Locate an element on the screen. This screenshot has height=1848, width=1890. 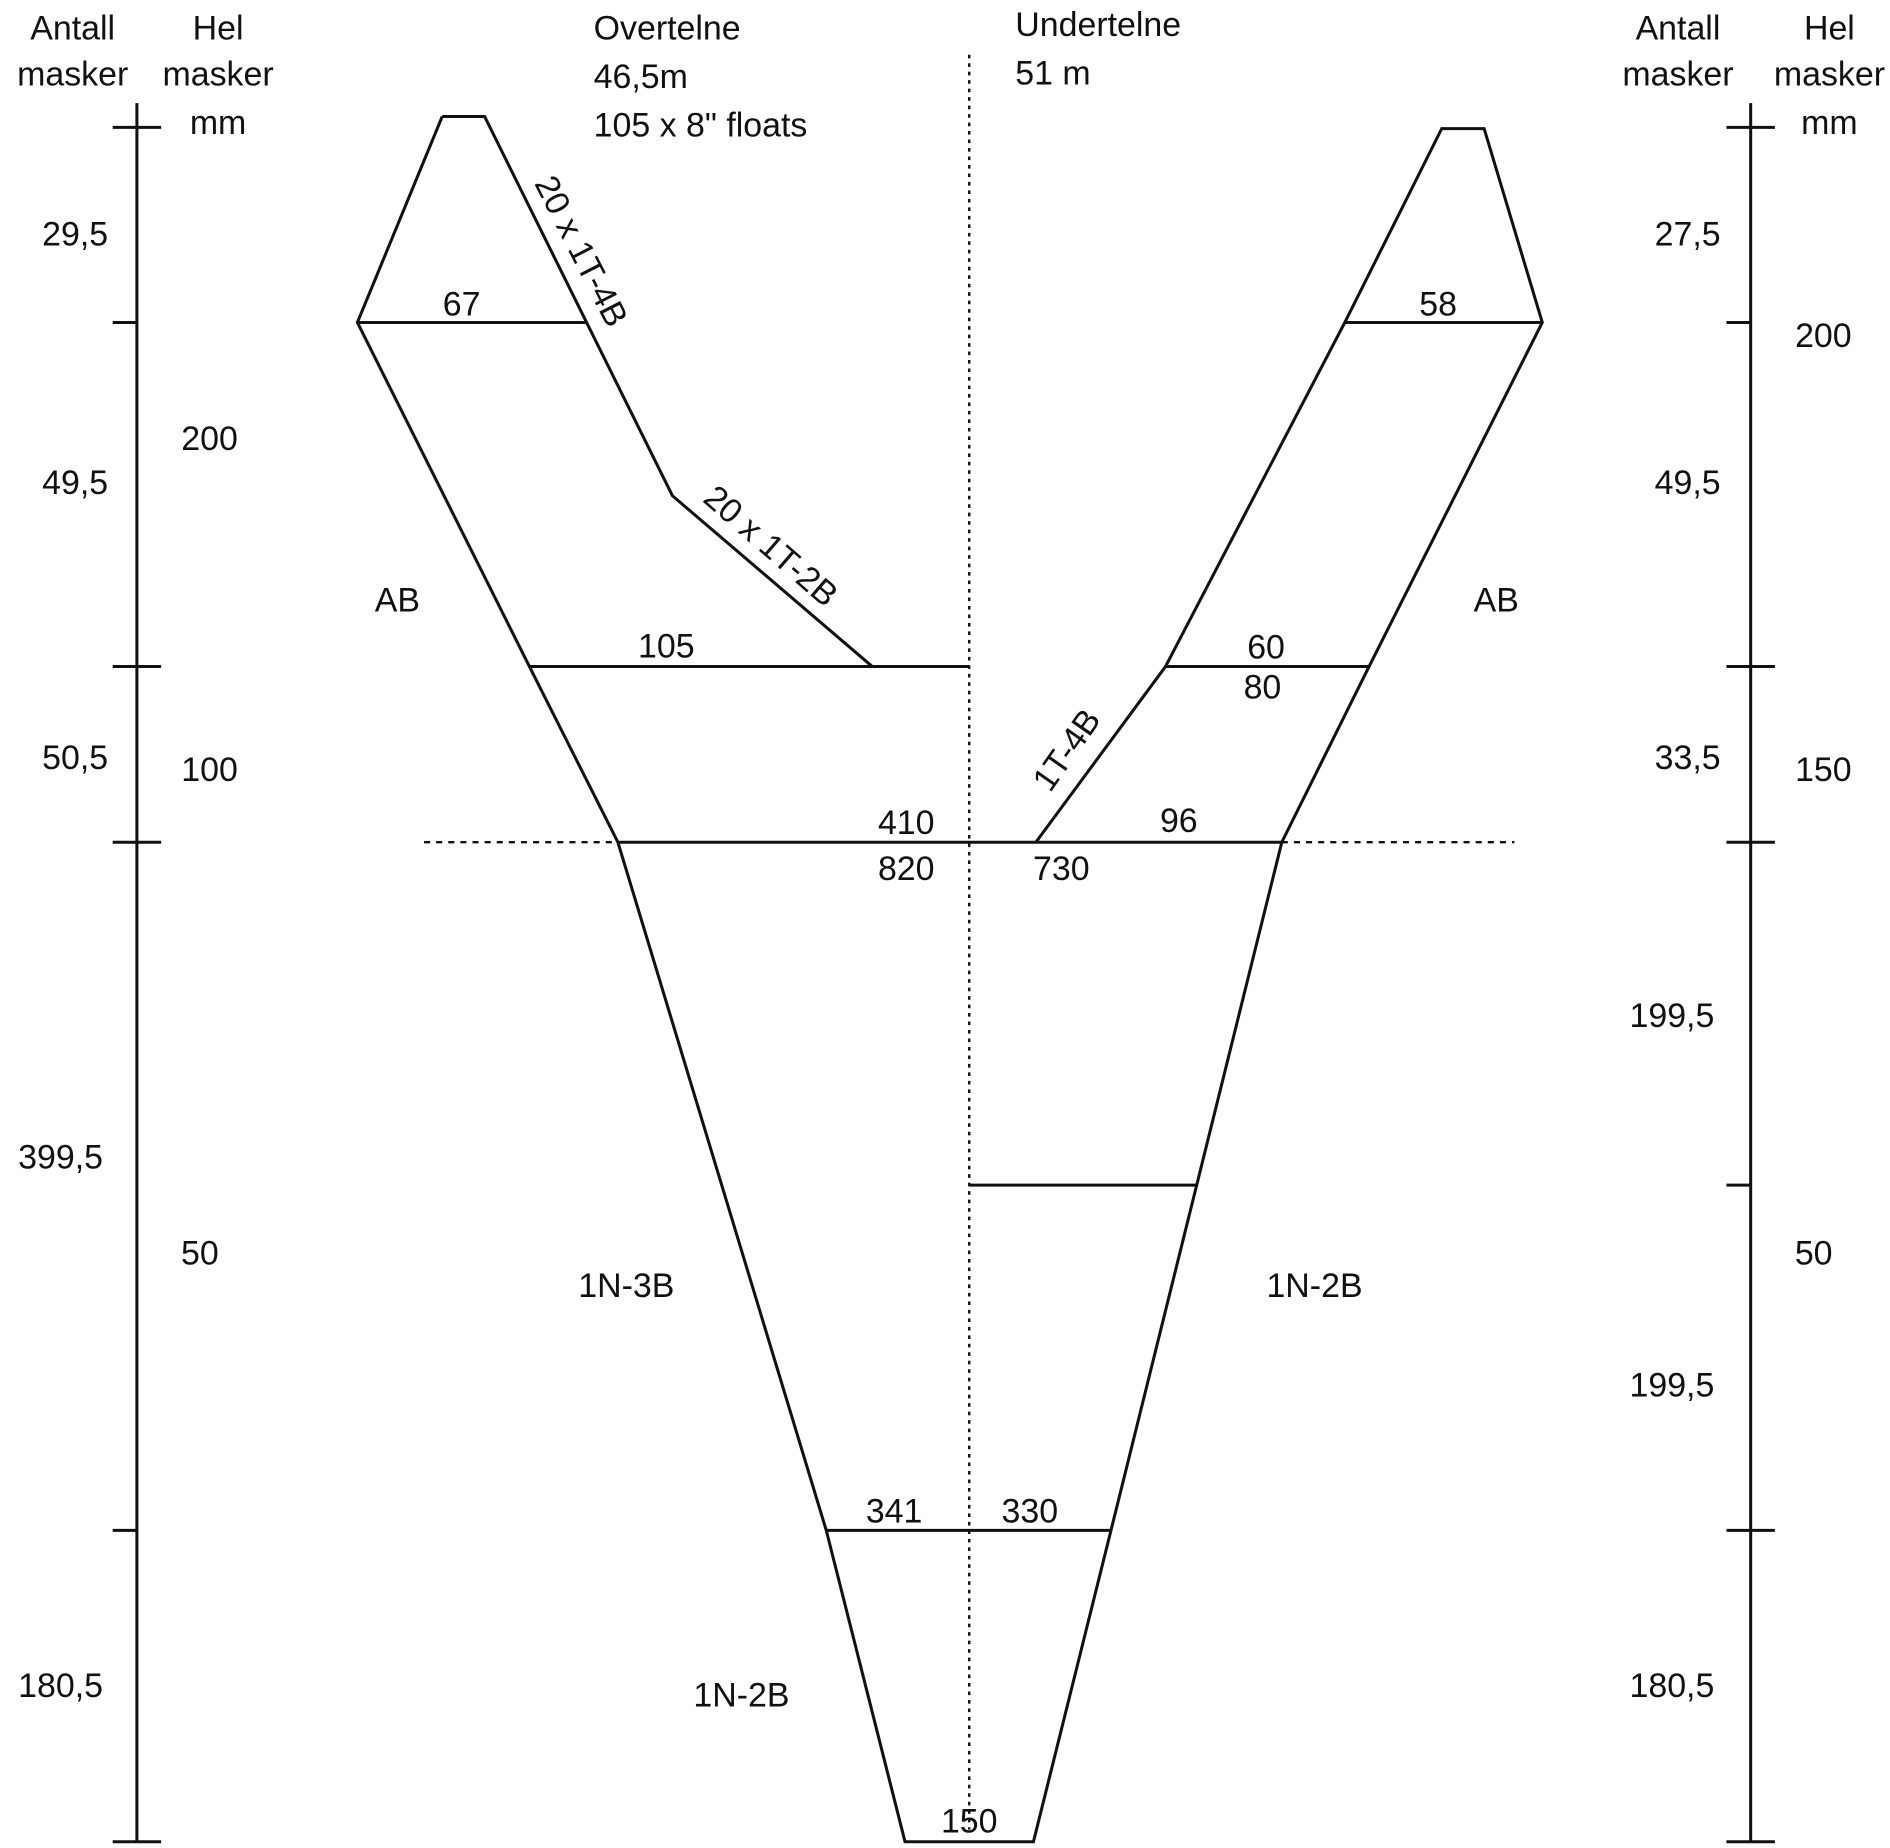
mesh-size: 150 is located at coordinates (1823, 770).